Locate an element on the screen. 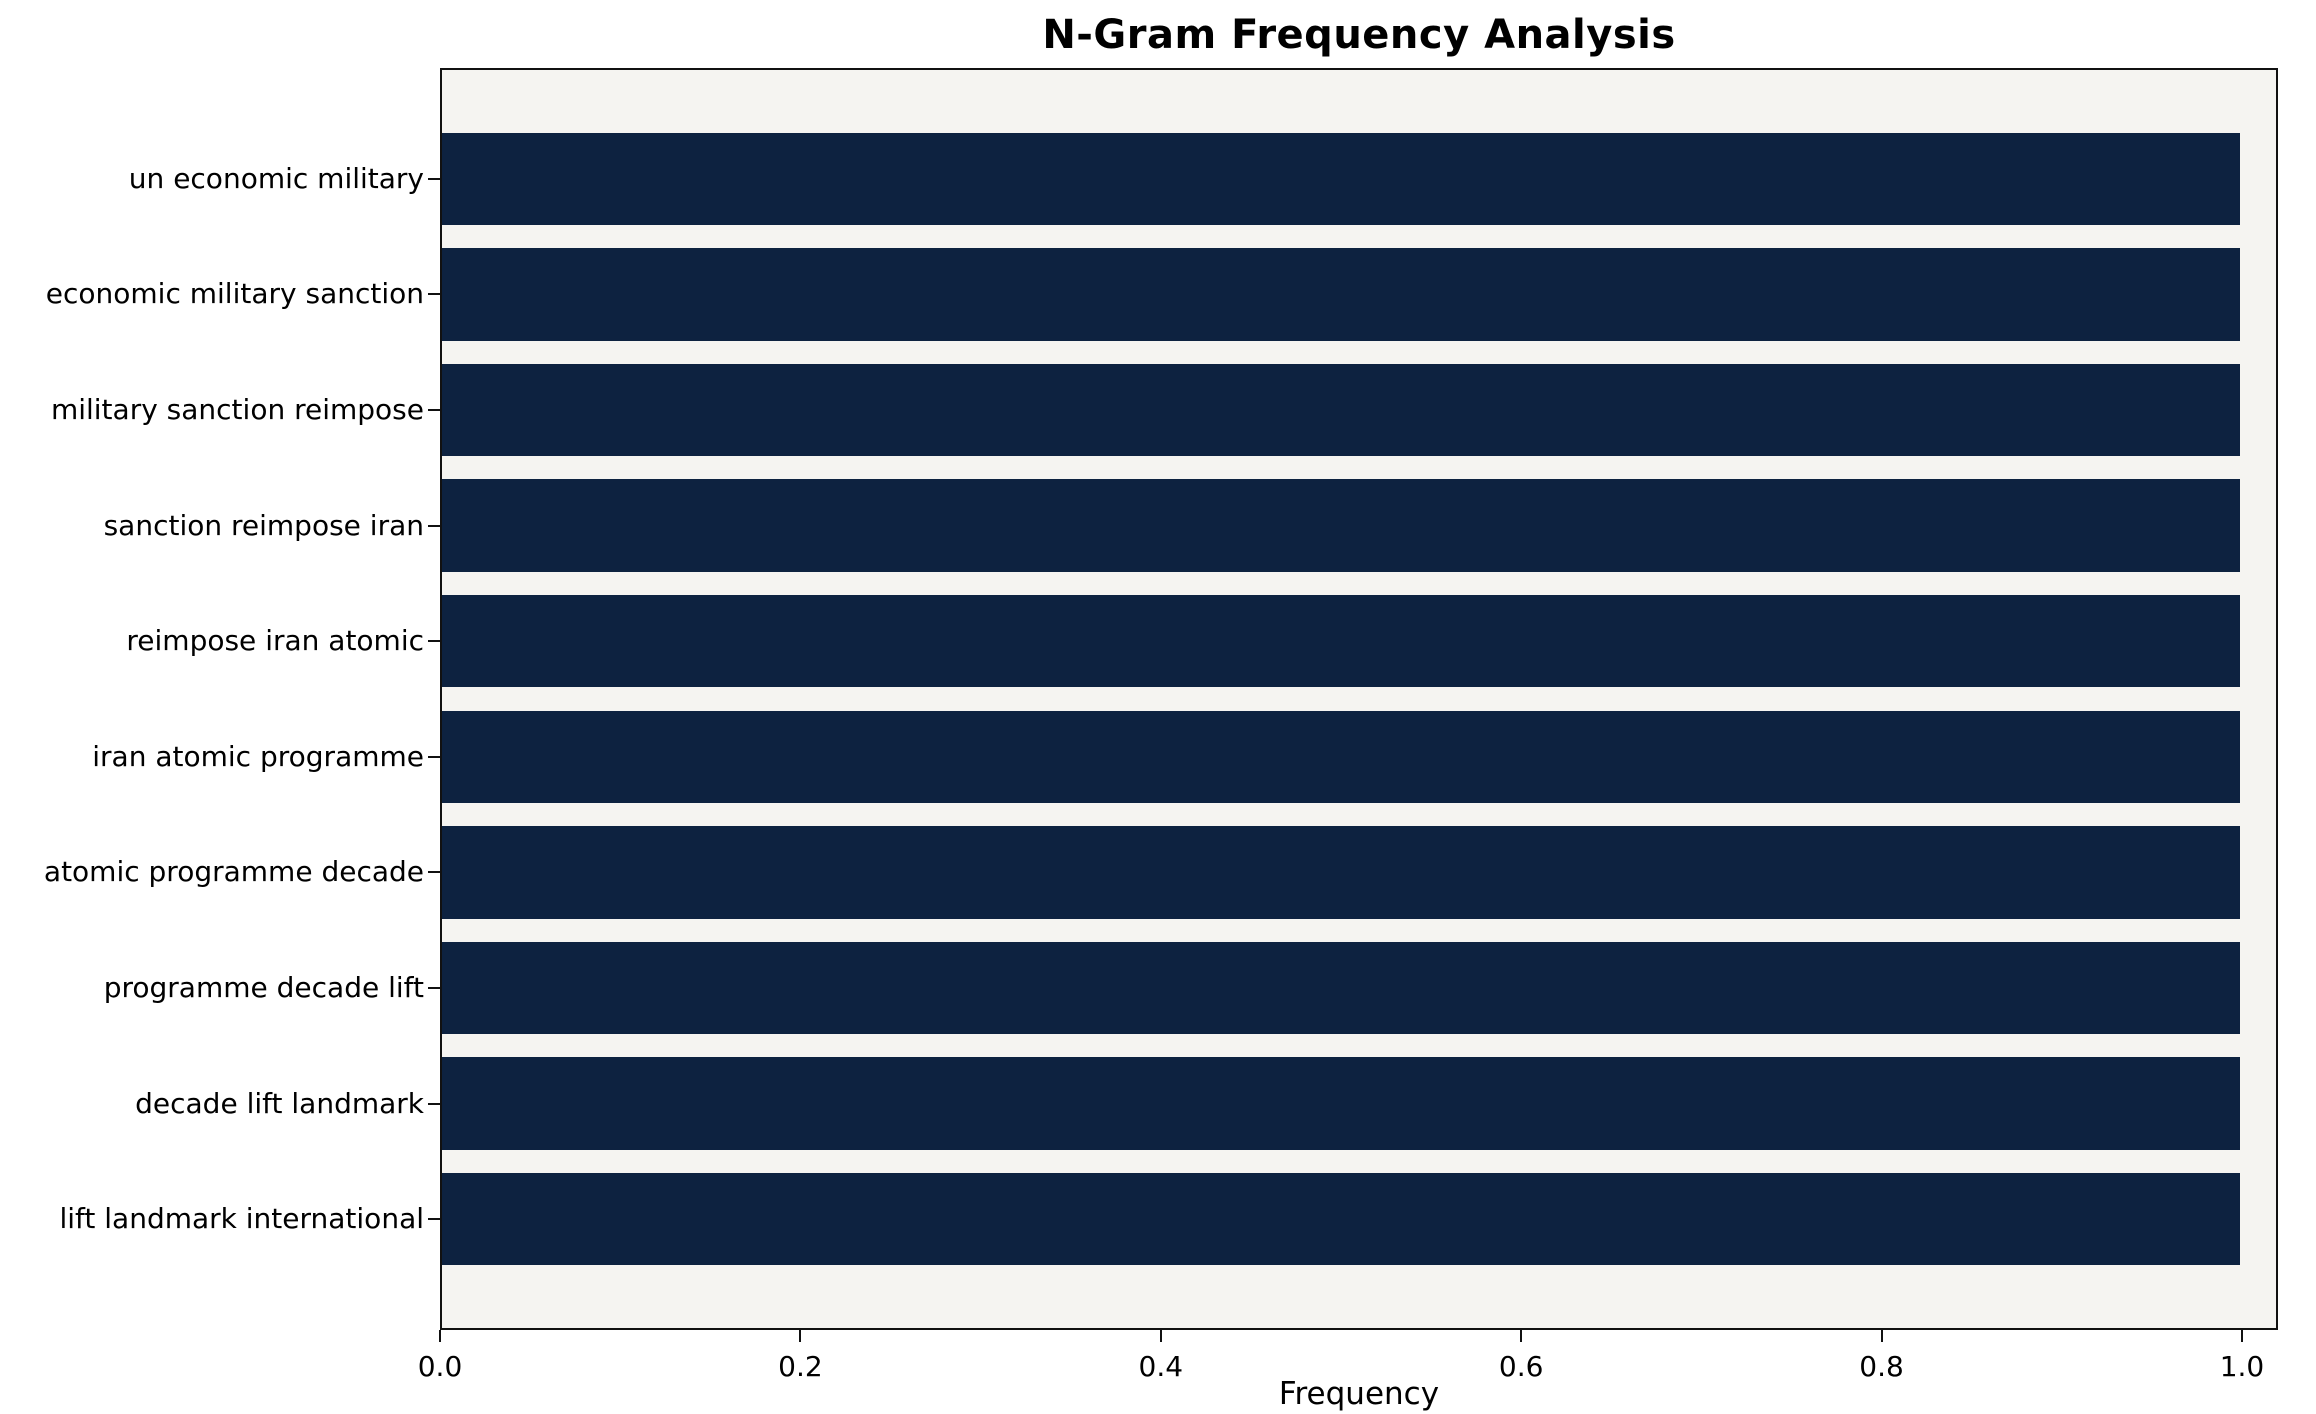 The width and height of the screenshot is (2316, 1414). bar-row: reimpose iran atomic is located at coordinates (1201, 641).